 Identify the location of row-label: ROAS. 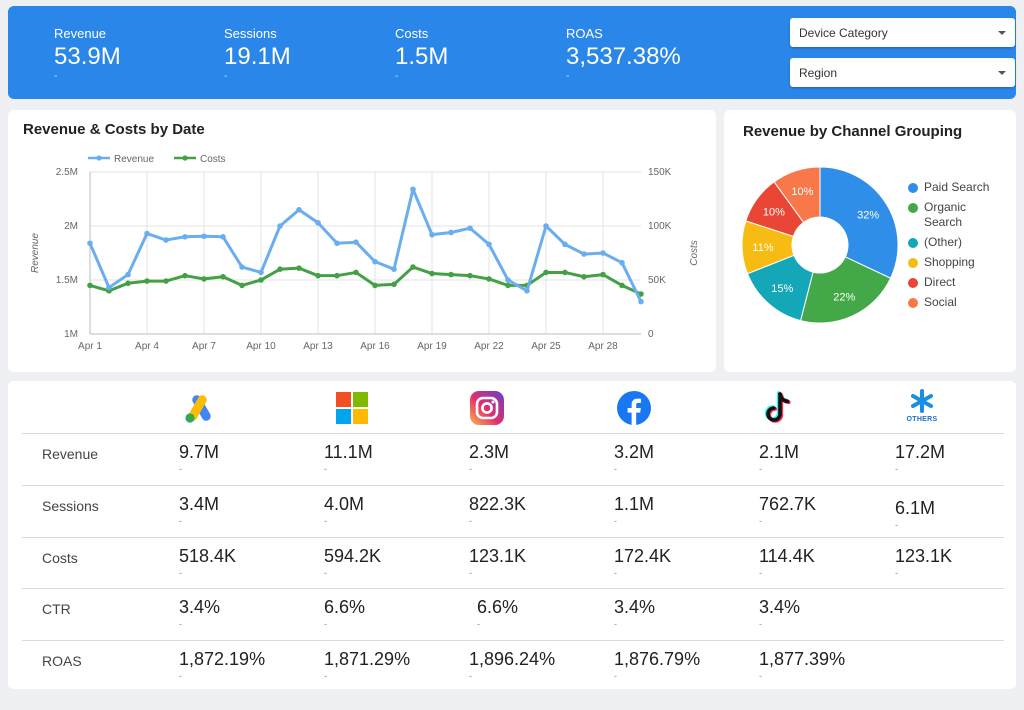
(62, 661).